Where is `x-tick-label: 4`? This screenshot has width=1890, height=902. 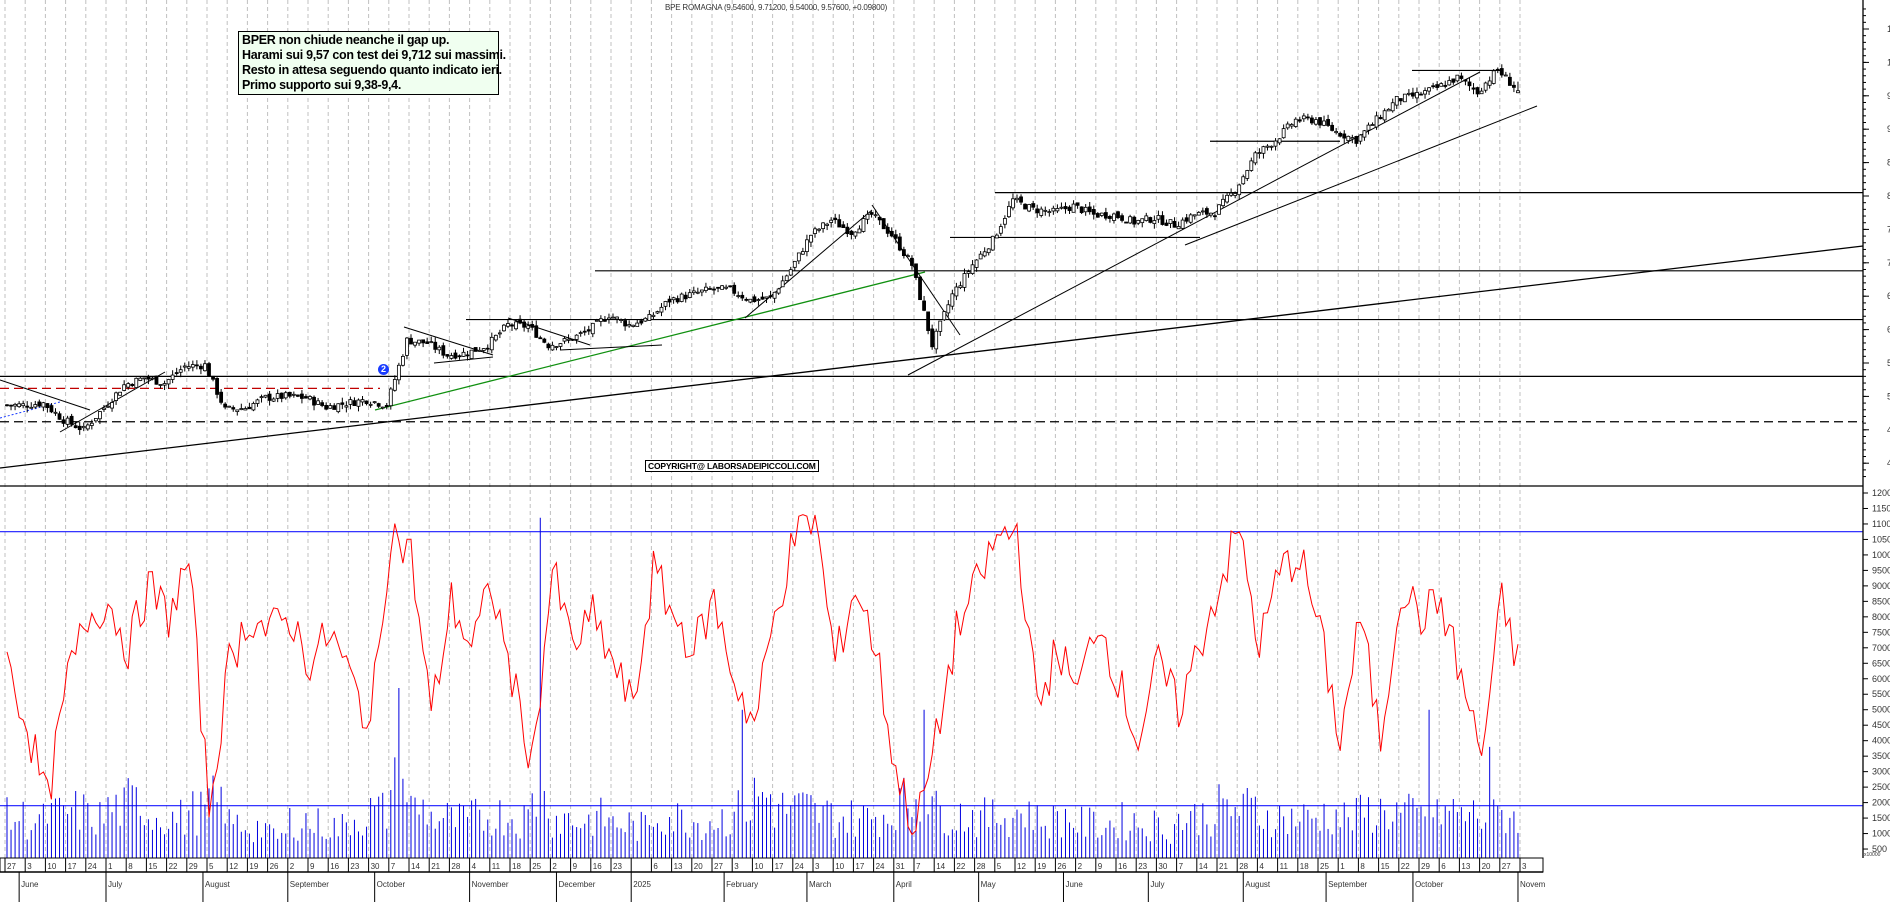
x-tick-label: 4 is located at coordinates (474, 866).